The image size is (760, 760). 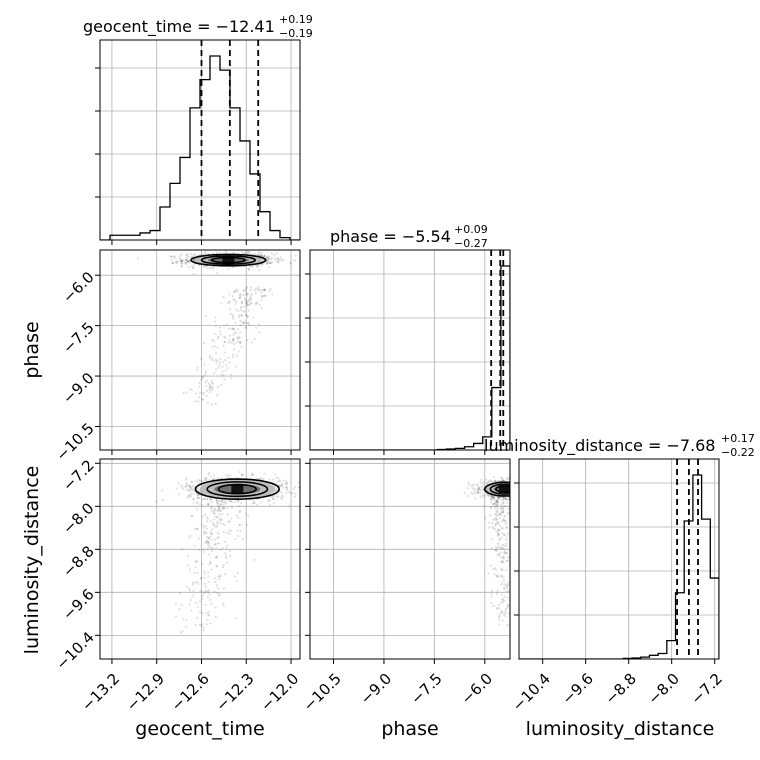 I want to click on hist-phase, so click(x=408, y=352).